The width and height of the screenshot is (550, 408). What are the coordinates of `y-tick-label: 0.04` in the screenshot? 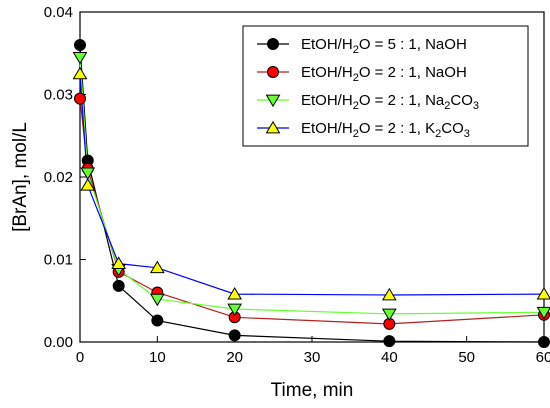 It's located at (58, 12).